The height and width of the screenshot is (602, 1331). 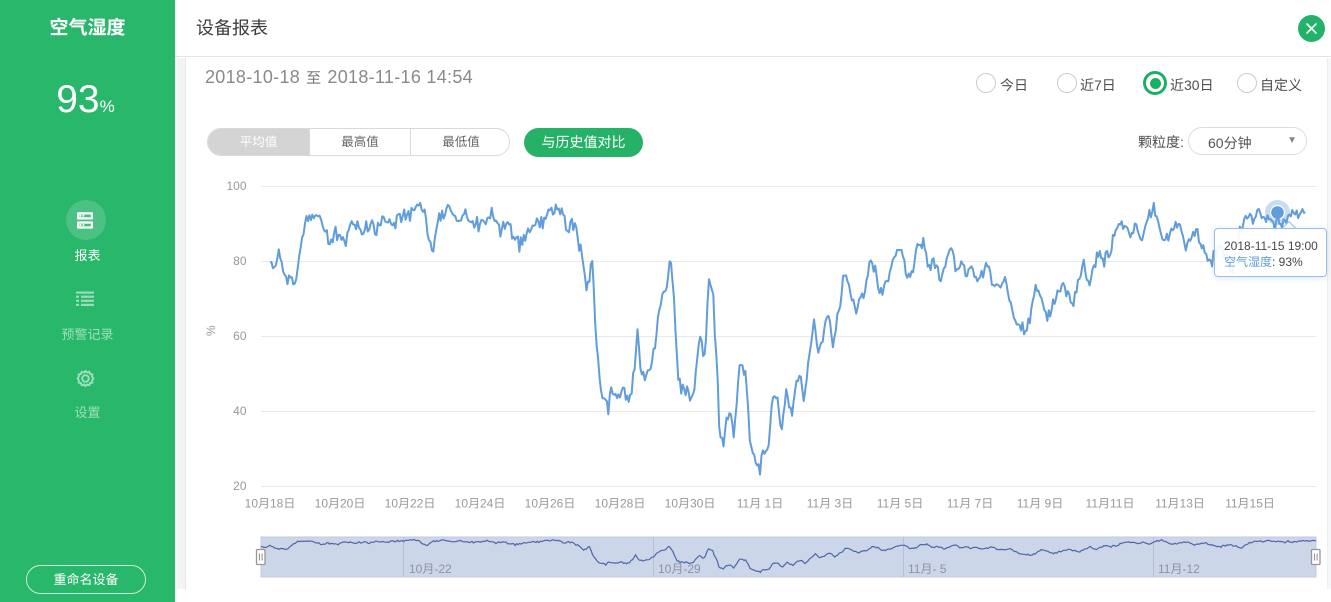 I want to click on svg-text: 11月 7日, so click(x=970, y=504).